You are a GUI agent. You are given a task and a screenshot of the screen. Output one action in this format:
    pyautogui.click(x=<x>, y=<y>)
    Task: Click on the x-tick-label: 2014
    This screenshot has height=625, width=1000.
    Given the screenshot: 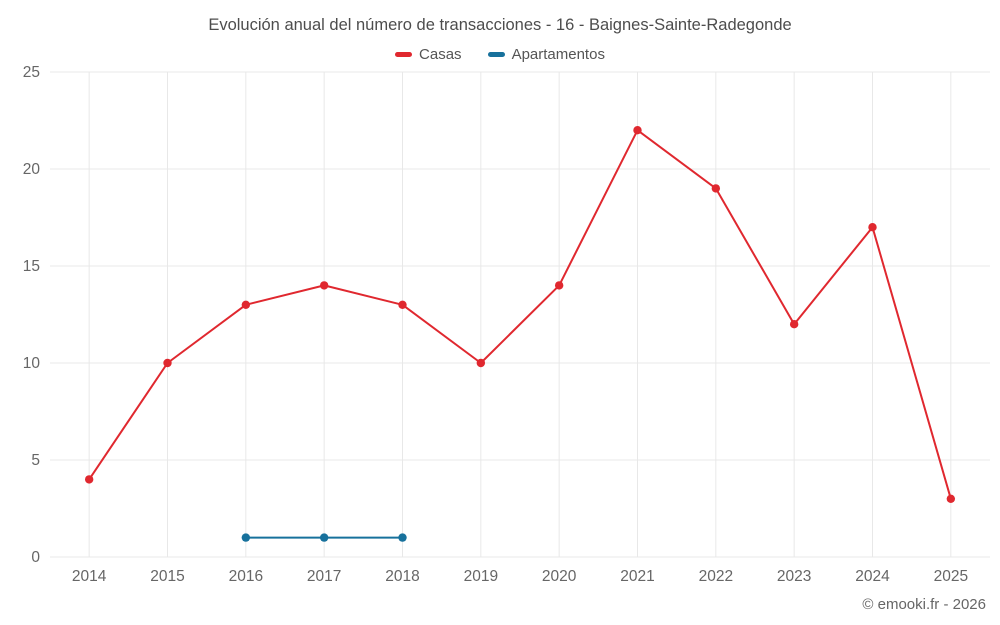 What is the action you would take?
    pyautogui.click(x=89, y=576)
    